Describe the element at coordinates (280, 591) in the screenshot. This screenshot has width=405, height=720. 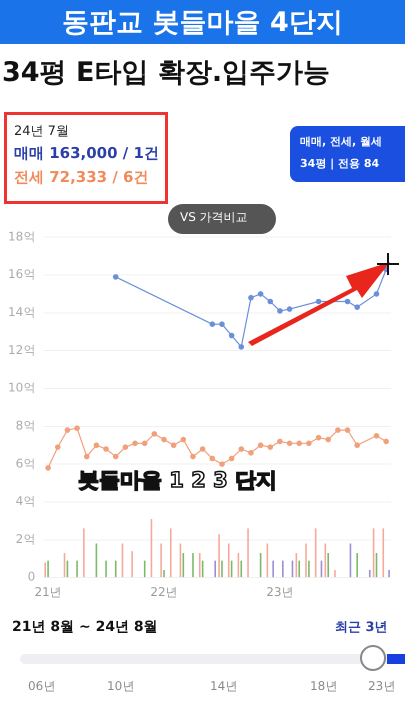
I see `x-tick-label: 23년` at that location.